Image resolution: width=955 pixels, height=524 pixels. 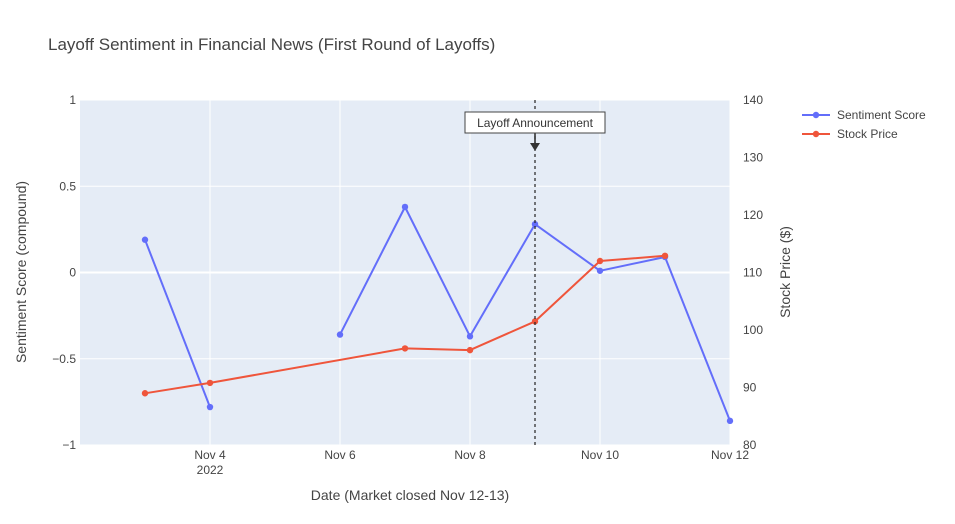 What do you see at coordinates (867, 134) in the screenshot?
I see `legend-item-label: Stock Price` at bounding box center [867, 134].